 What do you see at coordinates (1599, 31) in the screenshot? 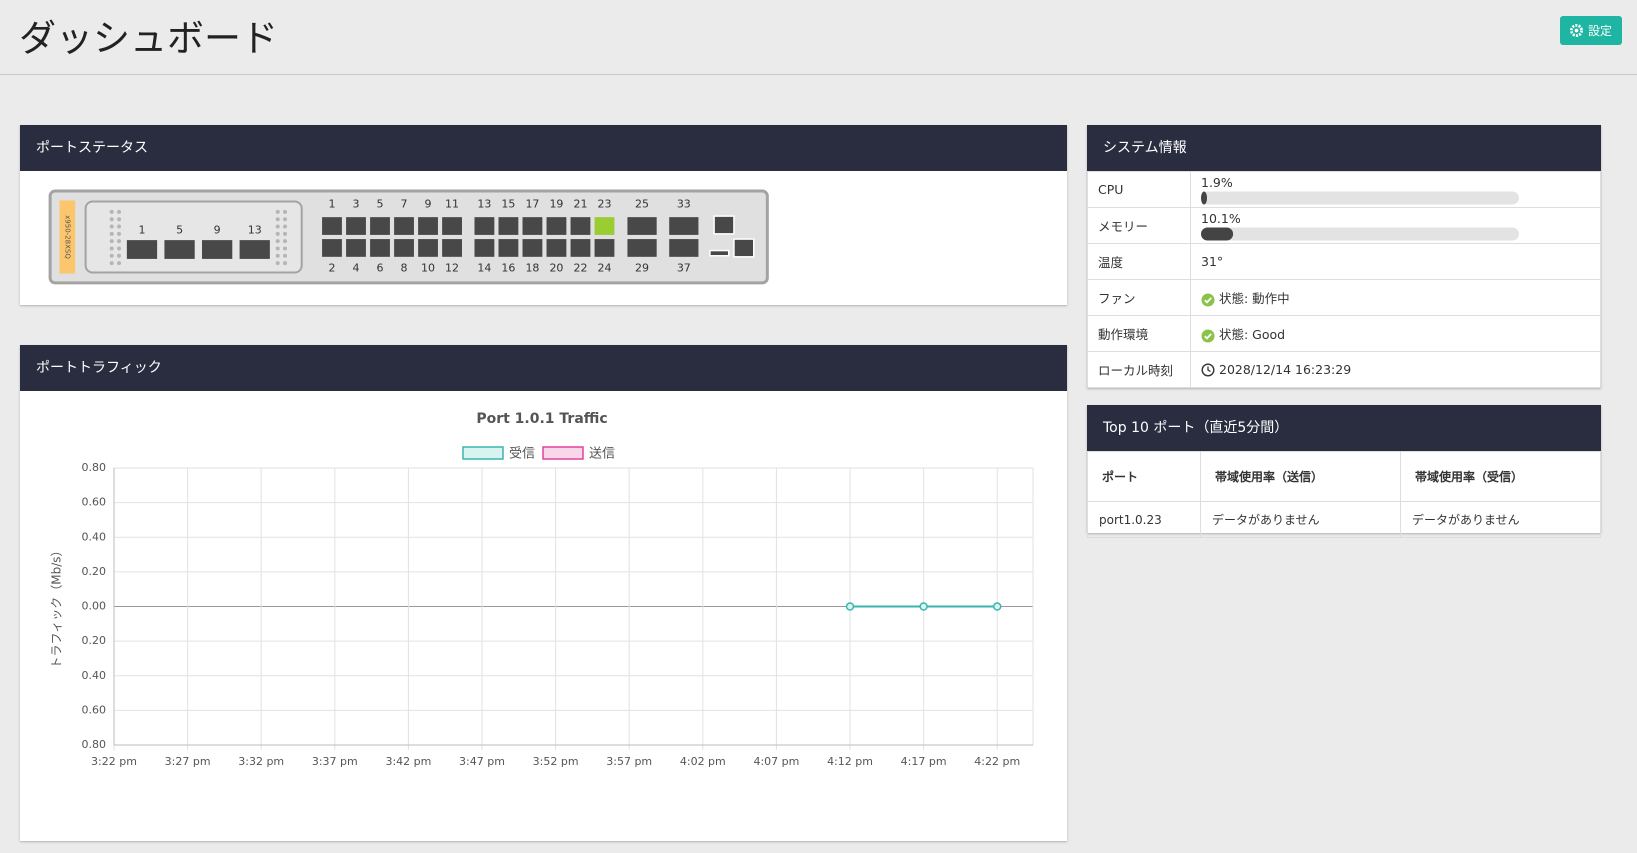
I see `settings-label: 設定` at bounding box center [1599, 31].